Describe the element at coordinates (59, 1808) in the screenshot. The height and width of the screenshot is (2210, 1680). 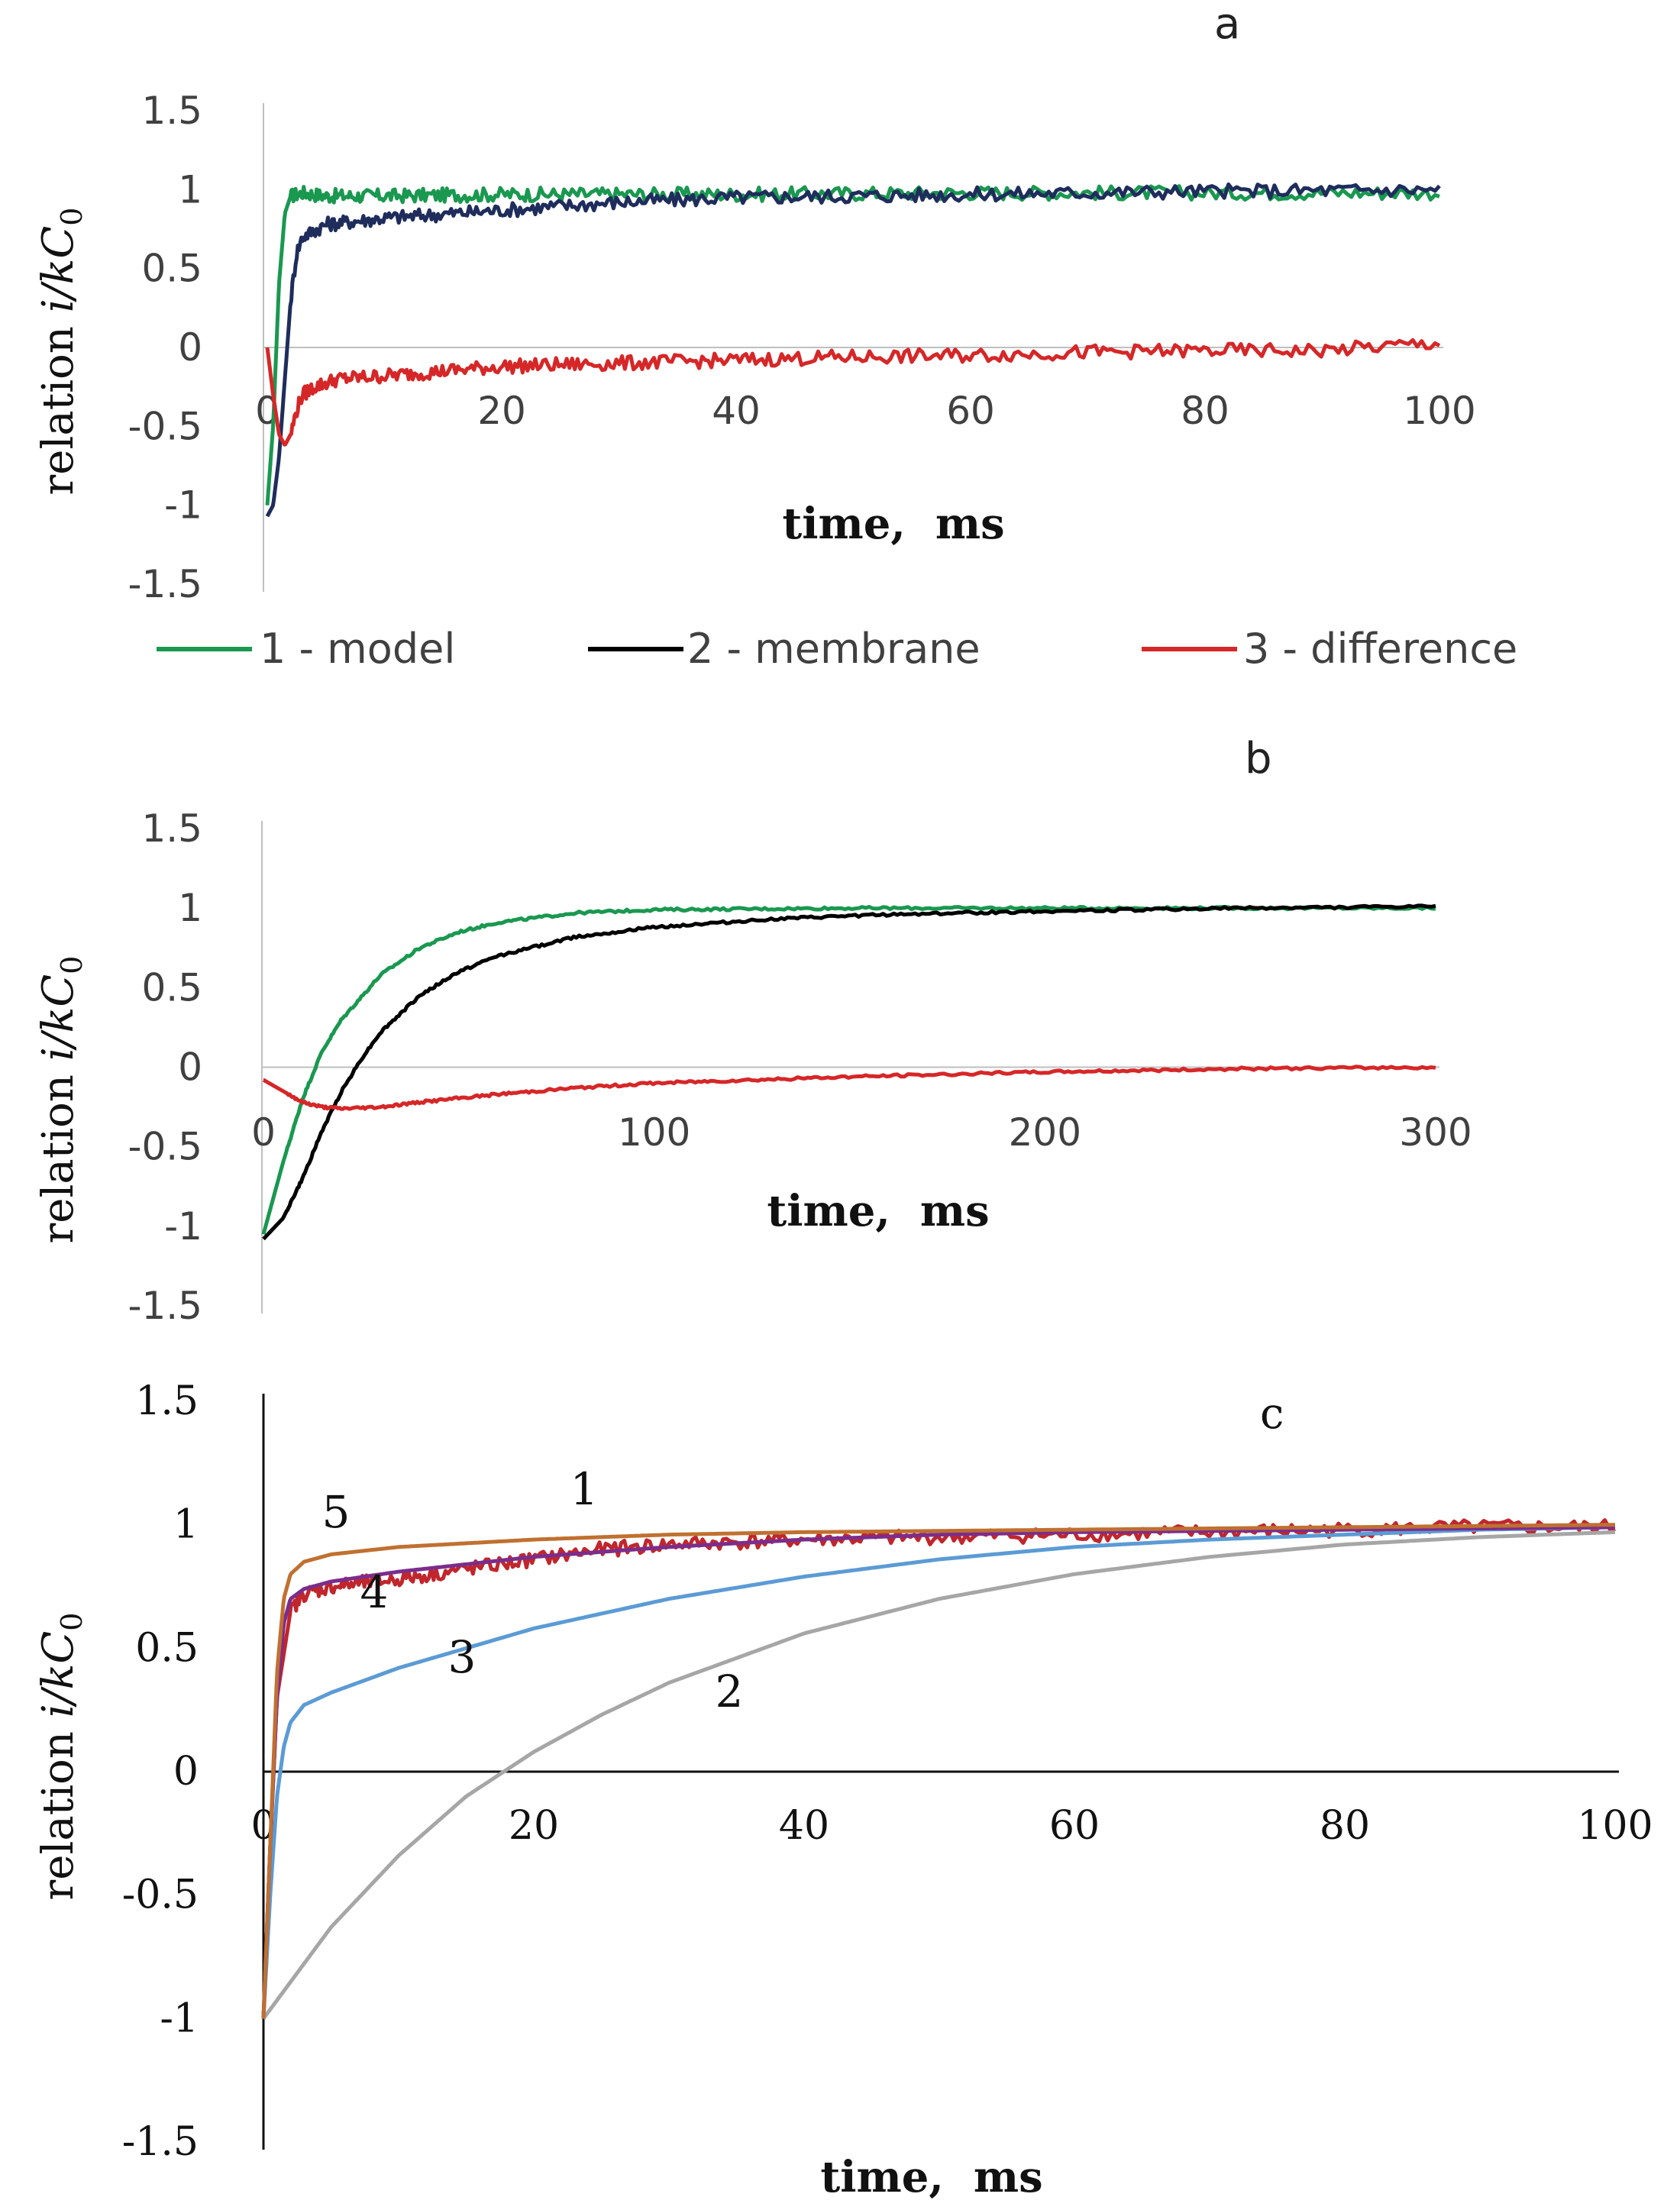
I see `panel-c-ylabel-text: relation` at that location.